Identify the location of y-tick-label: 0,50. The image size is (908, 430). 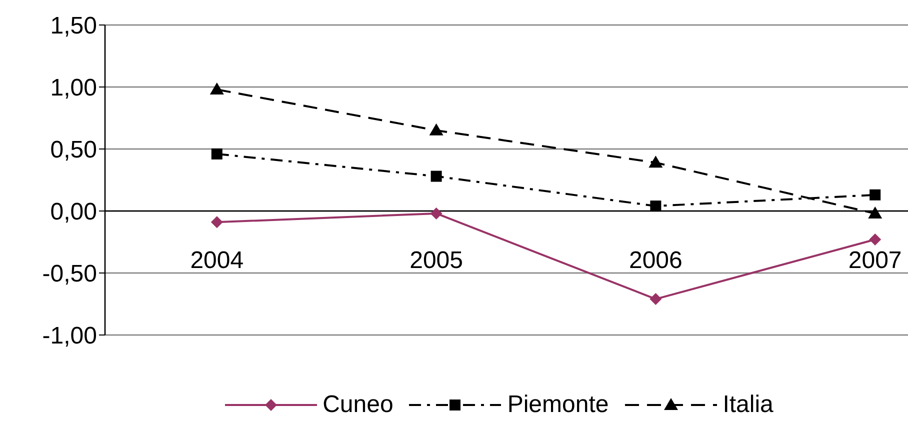
(73, 150).